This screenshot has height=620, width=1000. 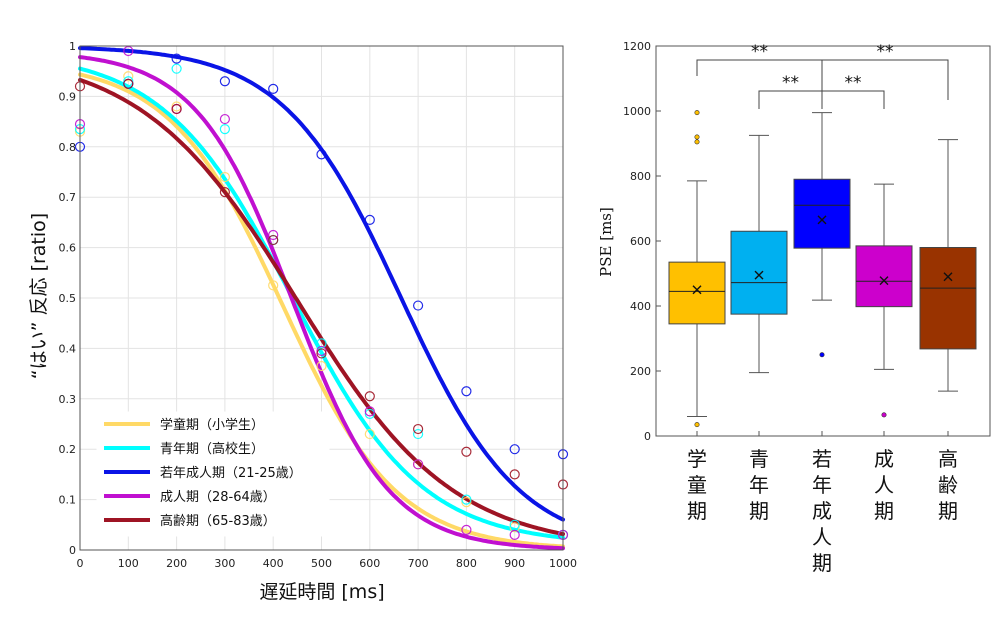 What do you see at coordinates (640, 371) in the screenshot?
I see `y-tick-label: 200` at bounding box center [640, 371].